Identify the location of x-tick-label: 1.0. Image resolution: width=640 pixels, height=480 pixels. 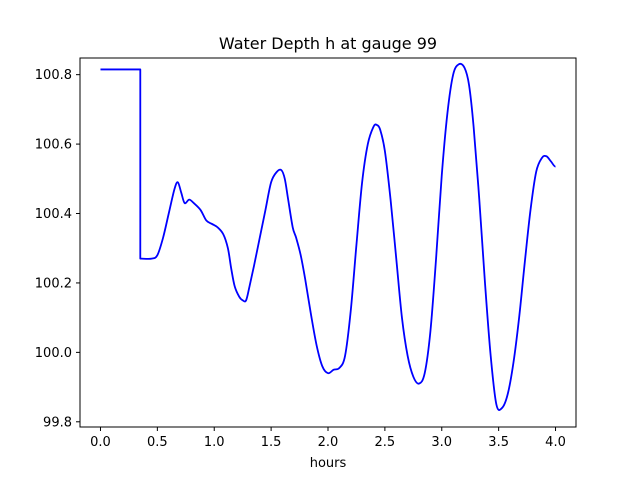
(214, 442).